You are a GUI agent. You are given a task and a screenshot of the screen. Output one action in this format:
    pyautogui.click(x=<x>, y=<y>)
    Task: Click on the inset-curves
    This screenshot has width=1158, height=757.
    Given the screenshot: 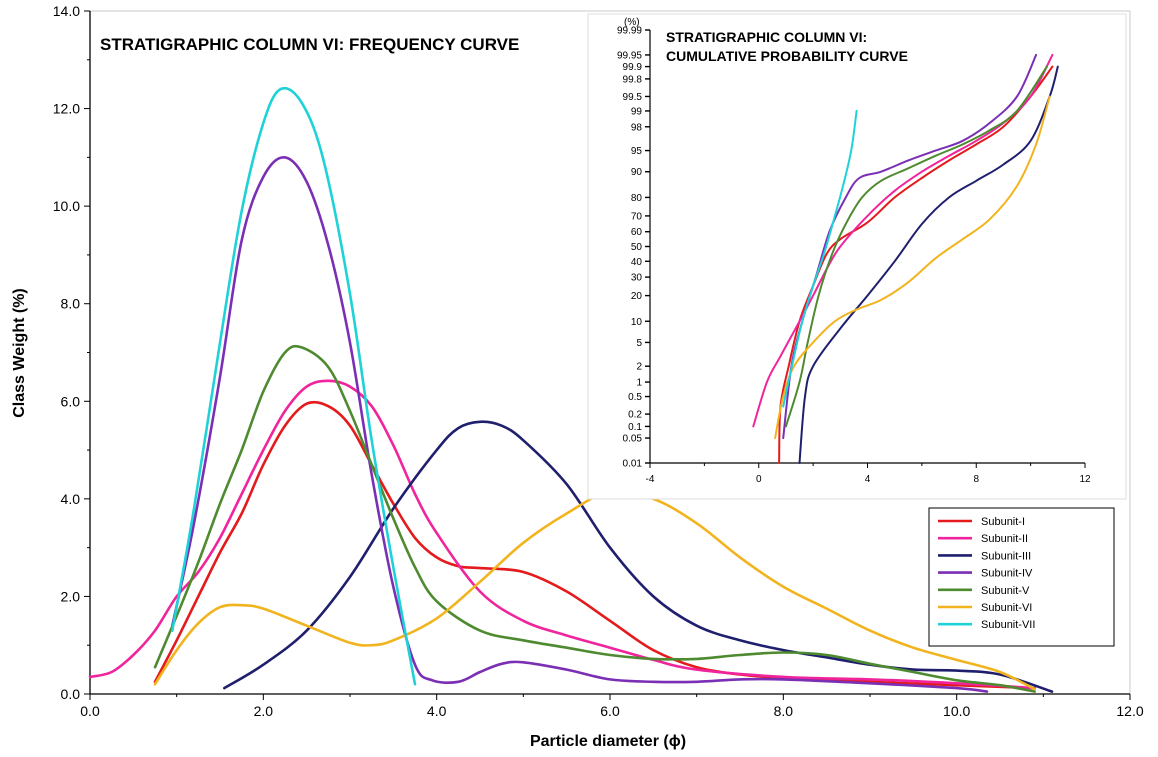 What is the action you would take?
    pyautogui.click(x=905, y=258)
    